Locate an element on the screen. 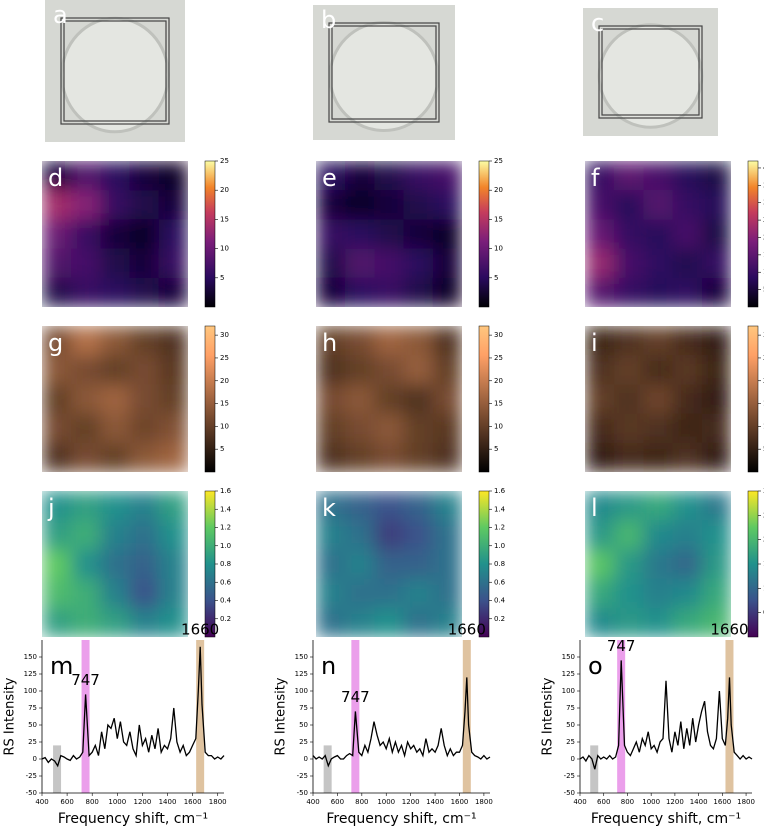 The image size is (764, 828). panel-letter: m is located at coordinates (61, 666).